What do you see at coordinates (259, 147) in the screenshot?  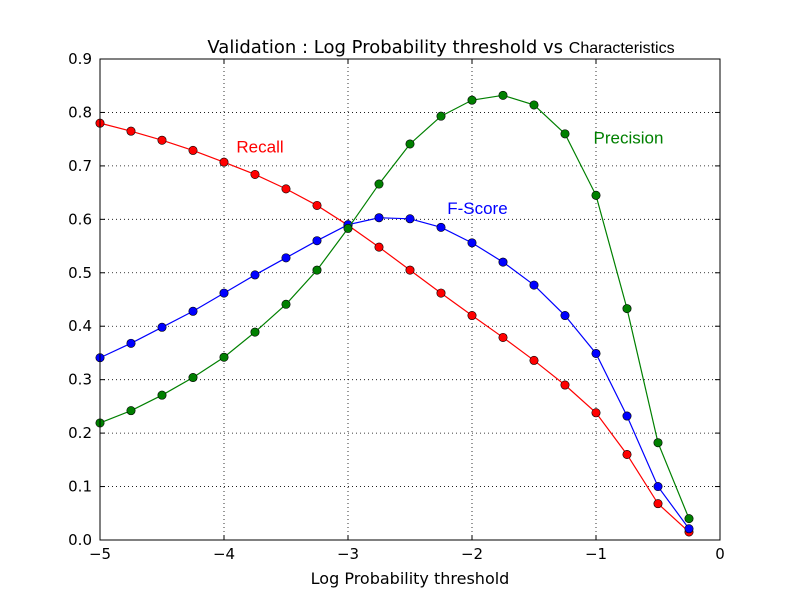 I see `annotation-recall: Recall` at bounding box center [259, 147].